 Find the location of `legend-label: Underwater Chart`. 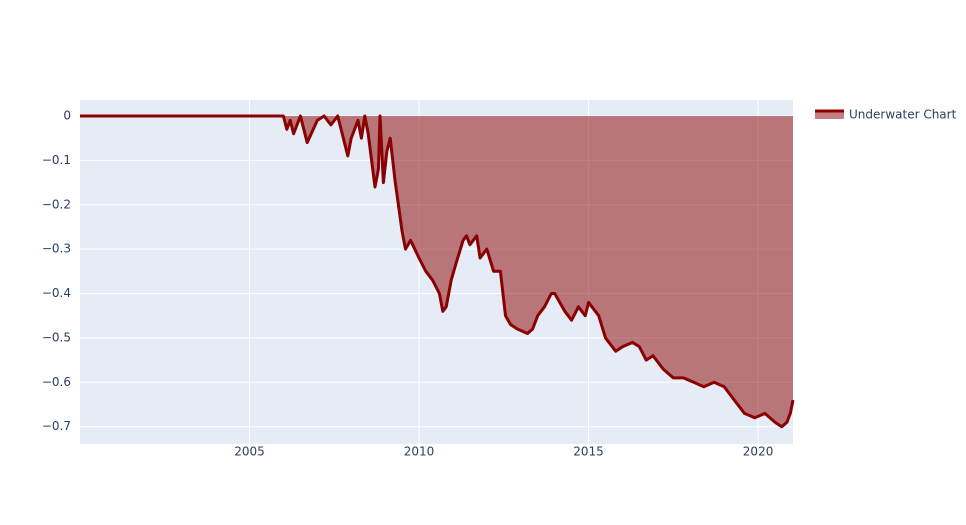

legend-label: Underwater Chart is located at coordinates (903, 115).